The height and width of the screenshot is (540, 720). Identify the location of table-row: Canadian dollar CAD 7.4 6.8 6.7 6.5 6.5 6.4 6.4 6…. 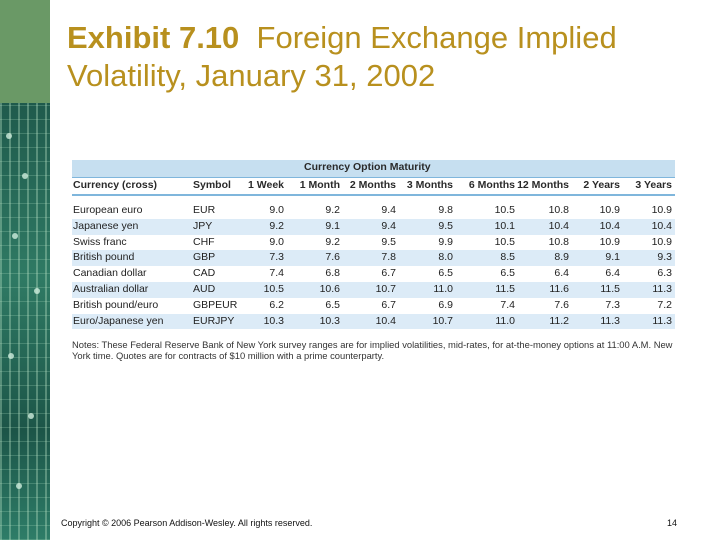
(373, 274).